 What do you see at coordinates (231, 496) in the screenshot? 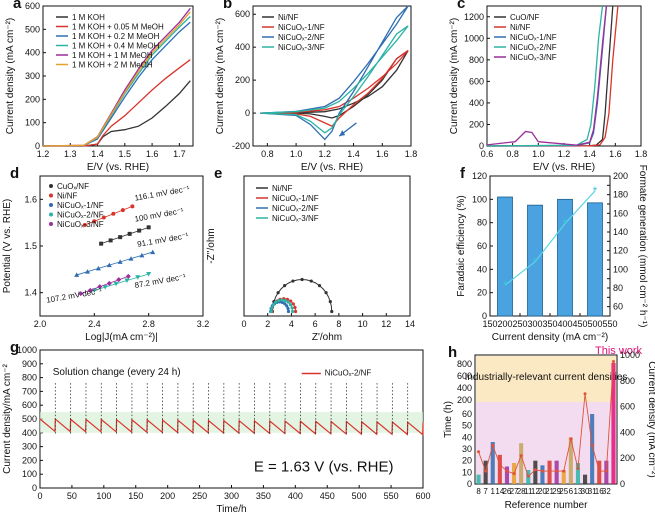
I see `x-tick-label: 300` at bounding box center [231, 496].